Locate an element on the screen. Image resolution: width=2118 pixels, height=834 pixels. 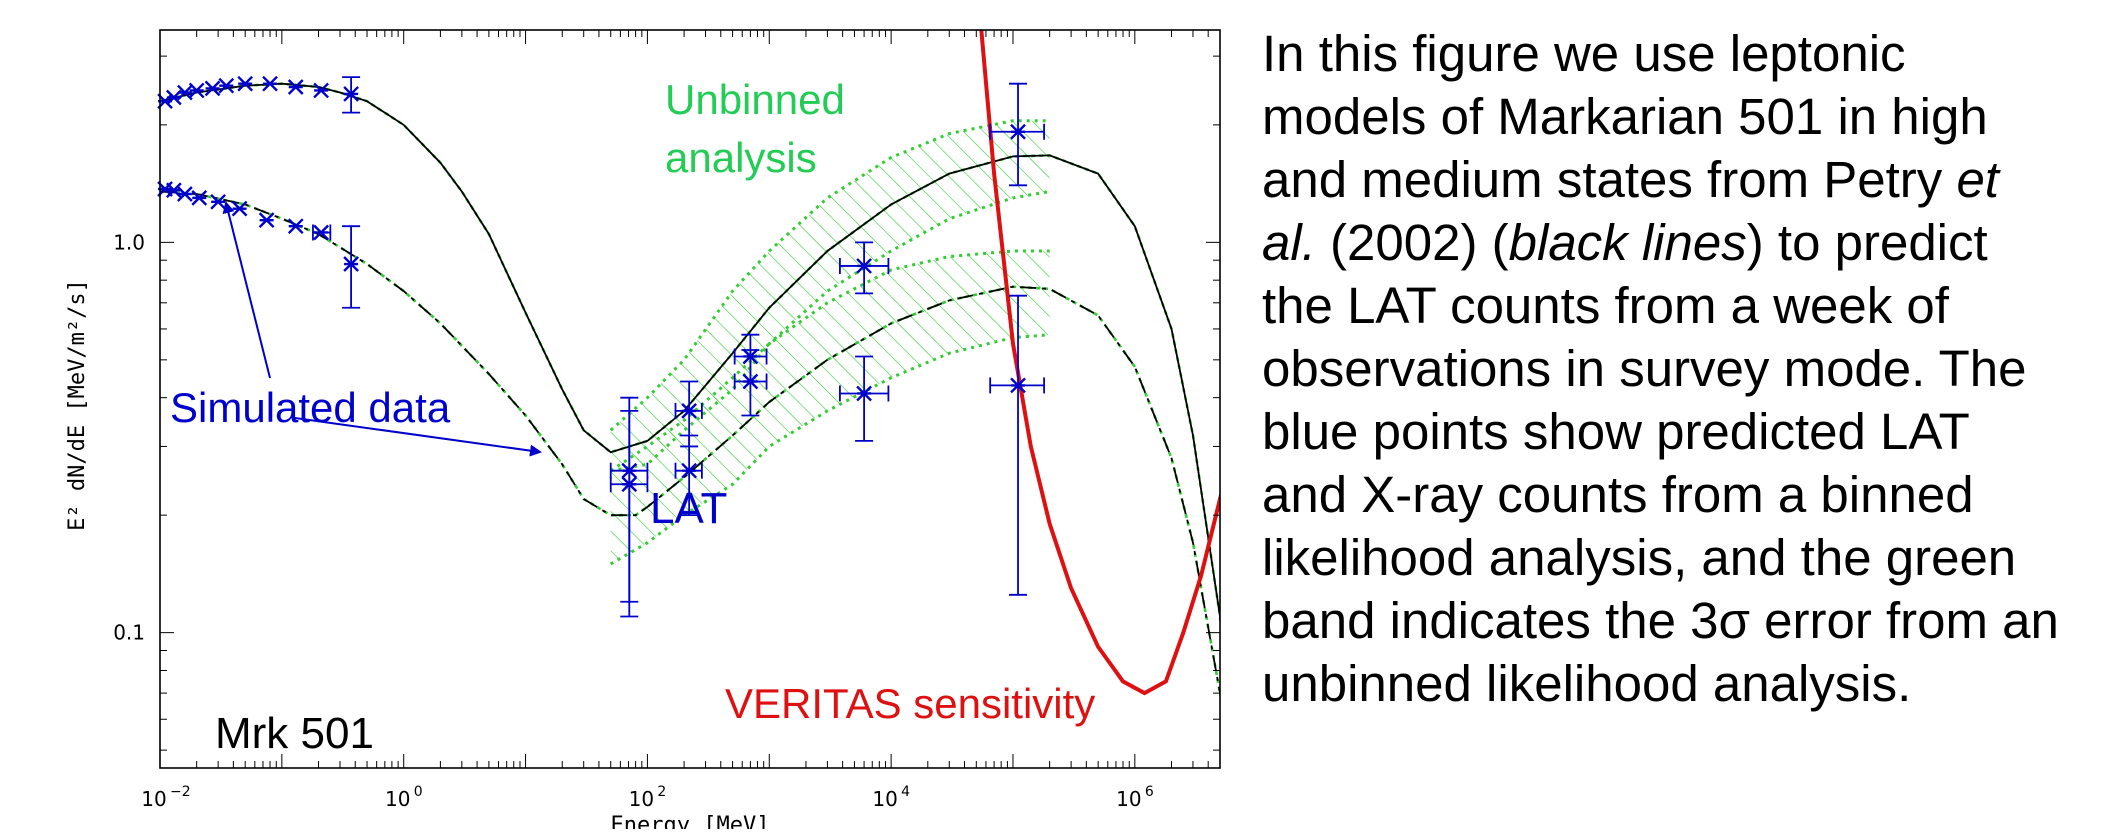
x-tick-label-exponent: 0 is located at coordinates (418, 792).